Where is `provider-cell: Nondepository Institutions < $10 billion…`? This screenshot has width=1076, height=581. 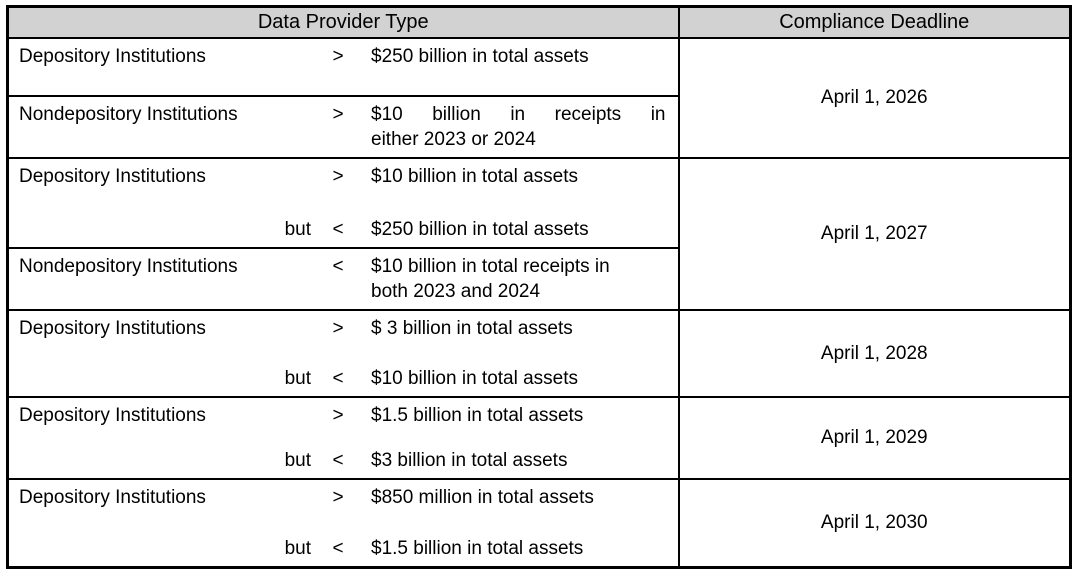 provider-cell: Nondepository Institutions < $10 billion… is located at coordinates (343, 279).